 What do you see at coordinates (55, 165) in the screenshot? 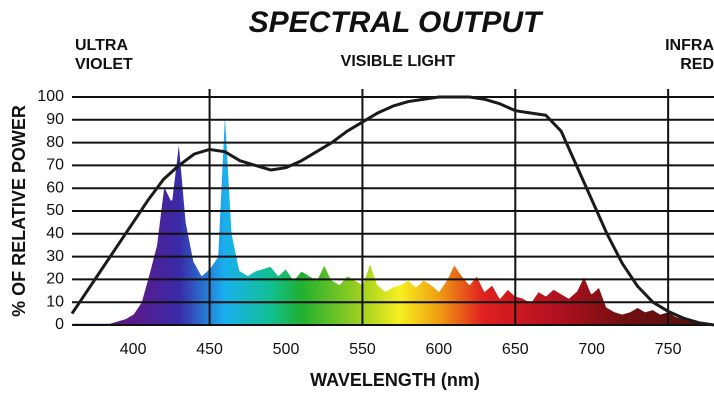
I see `y-tick-label: 70` at bounding box center [55, 165].